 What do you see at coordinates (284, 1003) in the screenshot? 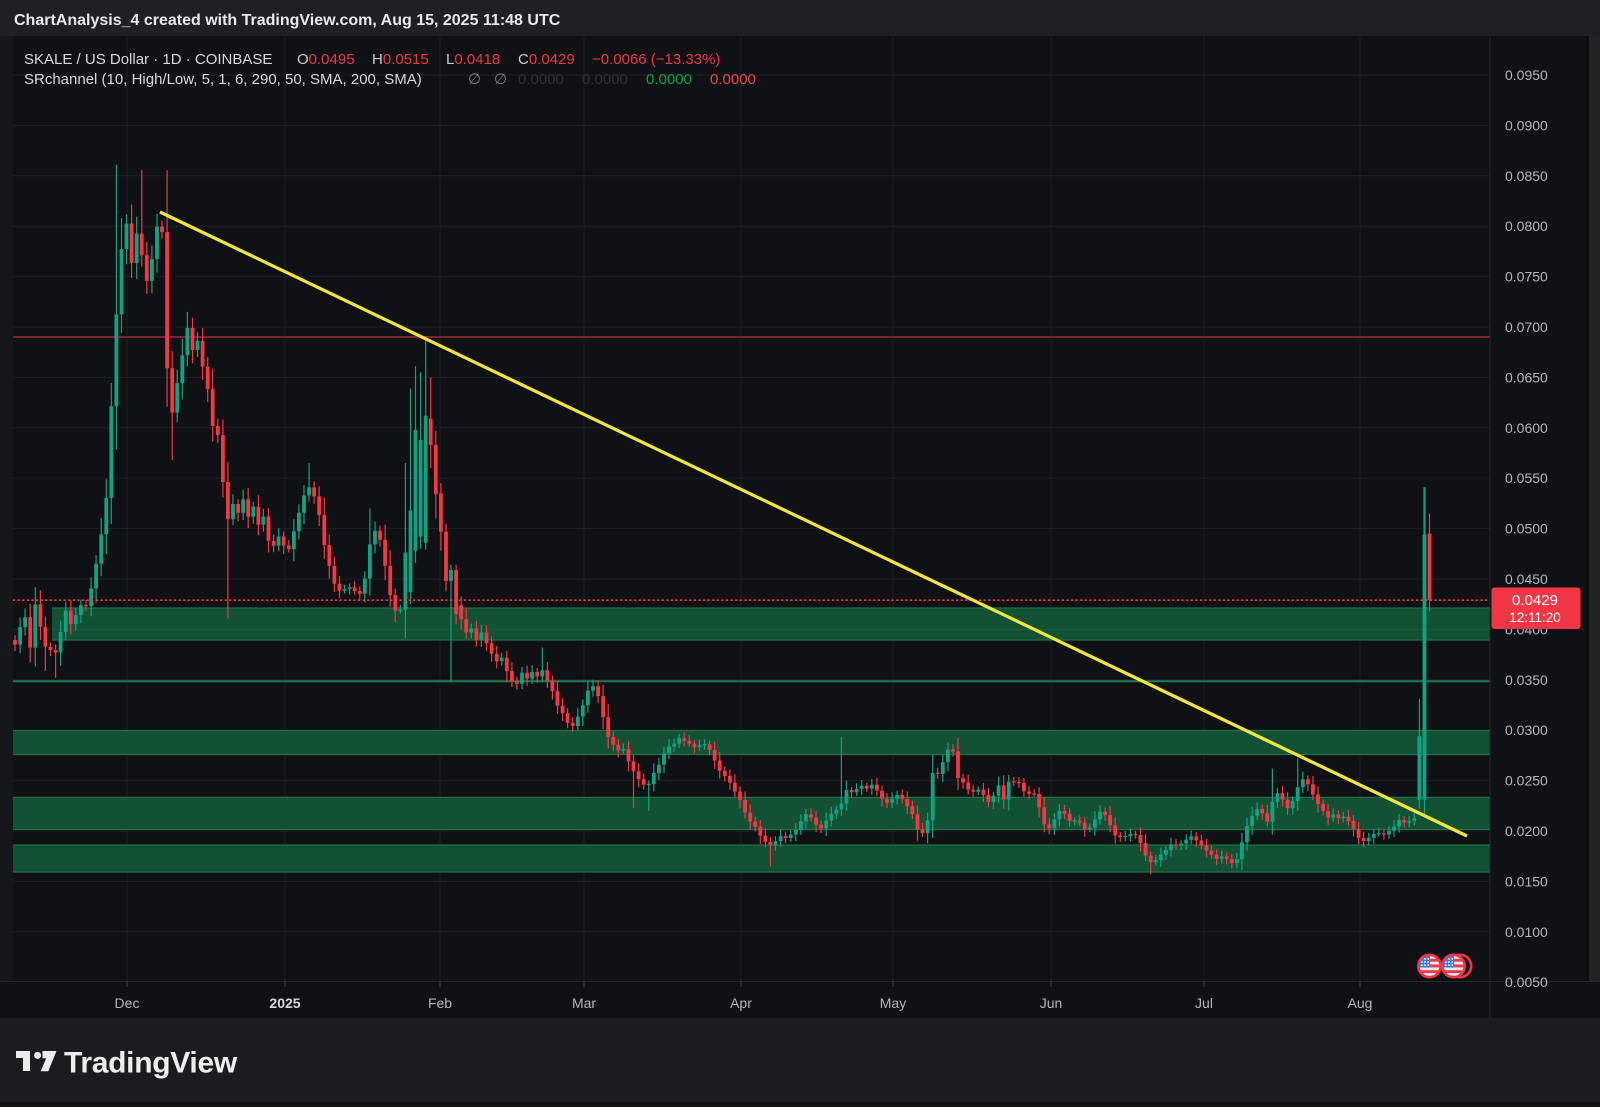
I see `svg-text: 2025` at bounding box center [284, 1003].